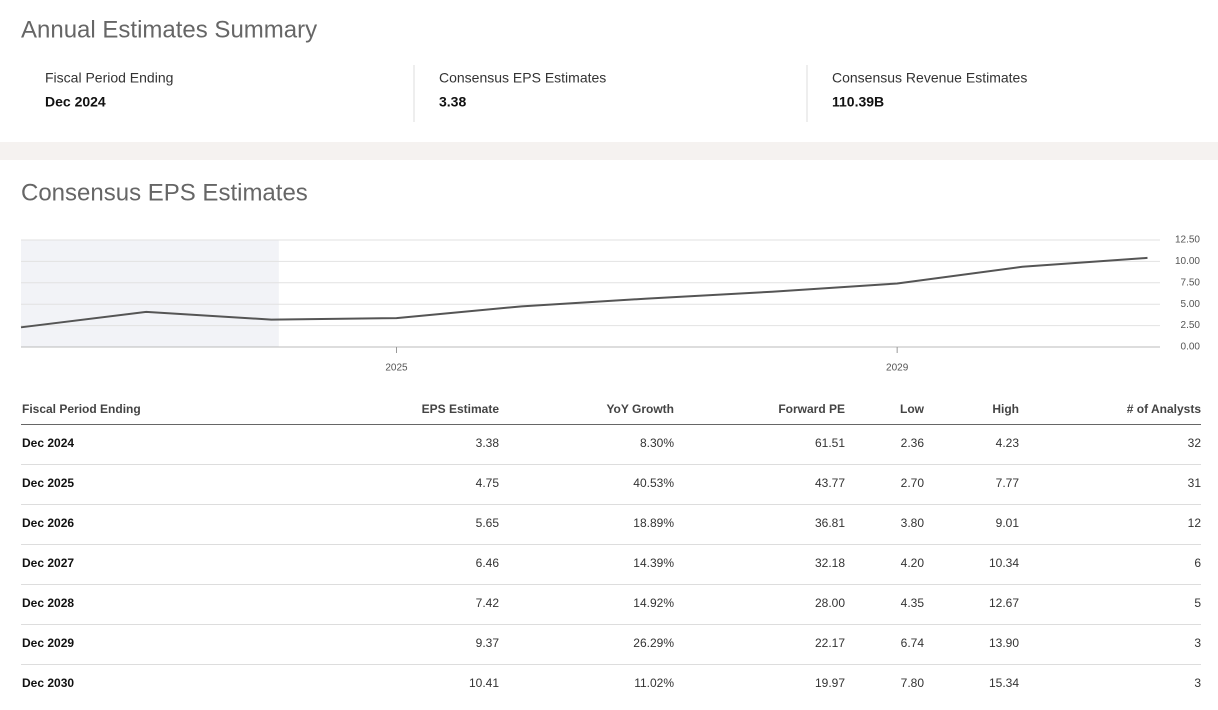 Image resolution: width=1218 pixels, height=710 pixels. Describe the element at coordinates (640, 409) in the screenshot. I see `table-header: YoY Growth` at that location.